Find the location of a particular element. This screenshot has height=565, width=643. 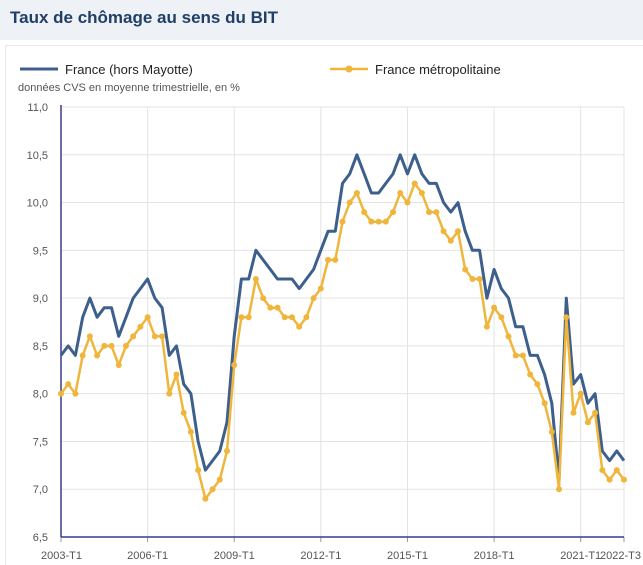

x-tick-label: 2009-T1 is located at coordinates (234, 556).